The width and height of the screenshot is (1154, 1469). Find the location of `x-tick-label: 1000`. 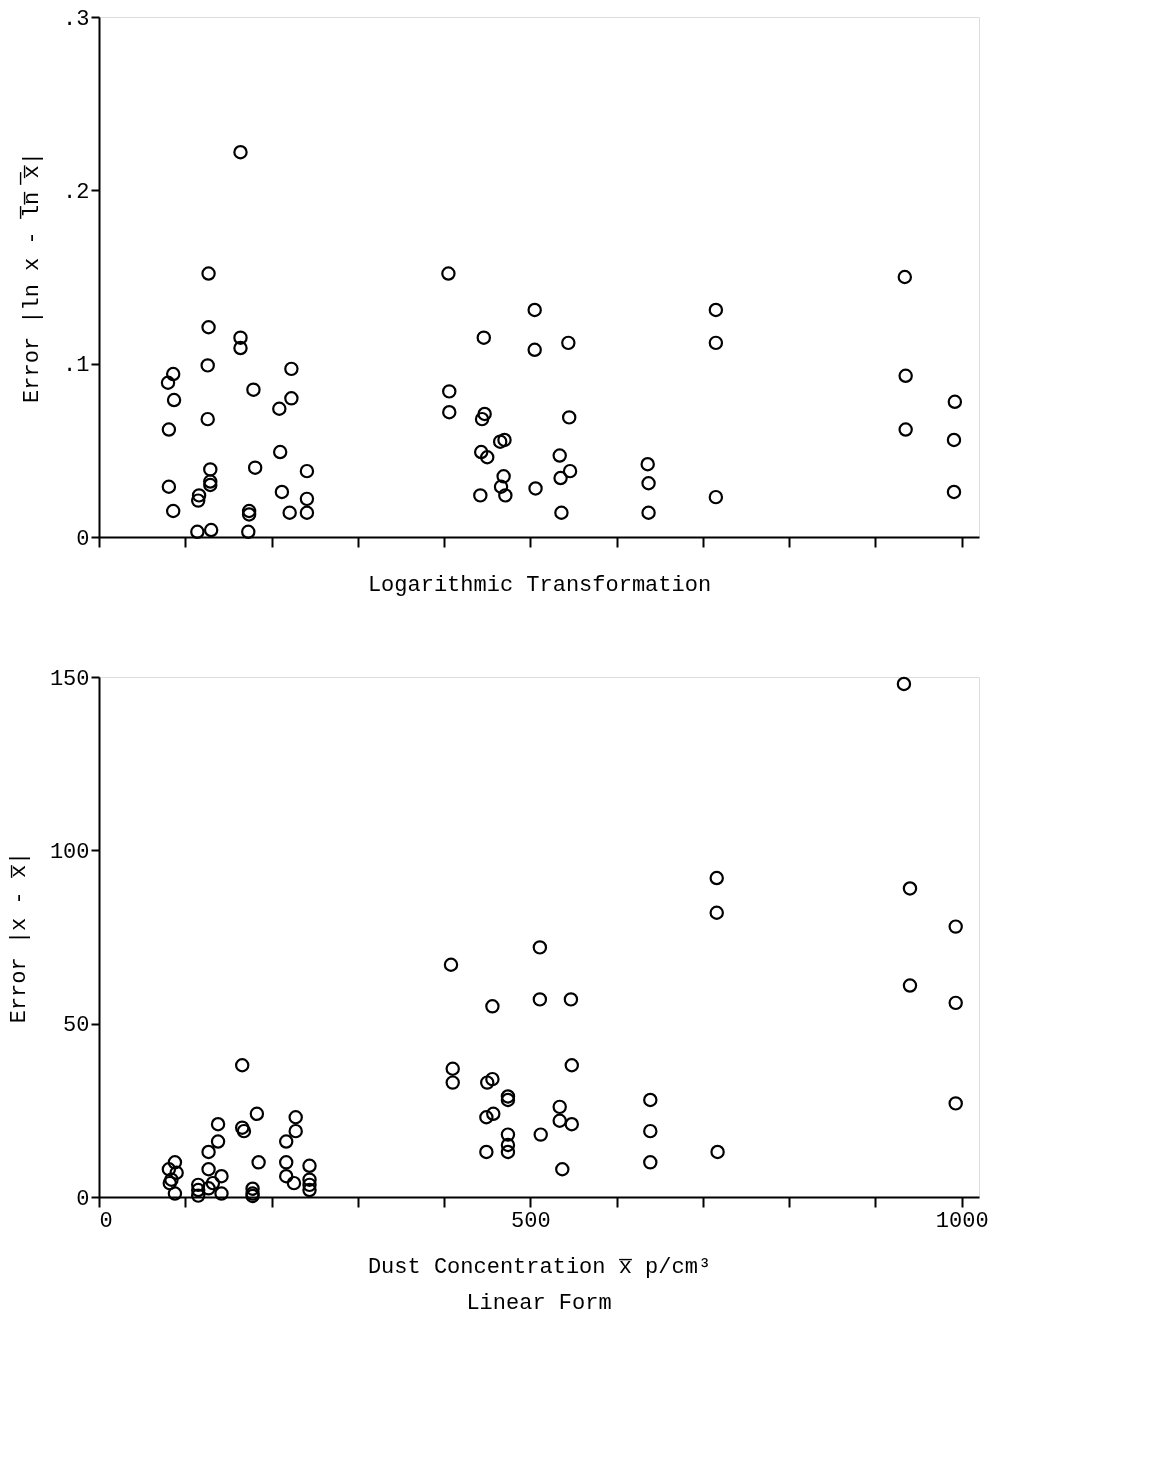

x-tick-label: 1000 is located at coordinates (962, 1221).